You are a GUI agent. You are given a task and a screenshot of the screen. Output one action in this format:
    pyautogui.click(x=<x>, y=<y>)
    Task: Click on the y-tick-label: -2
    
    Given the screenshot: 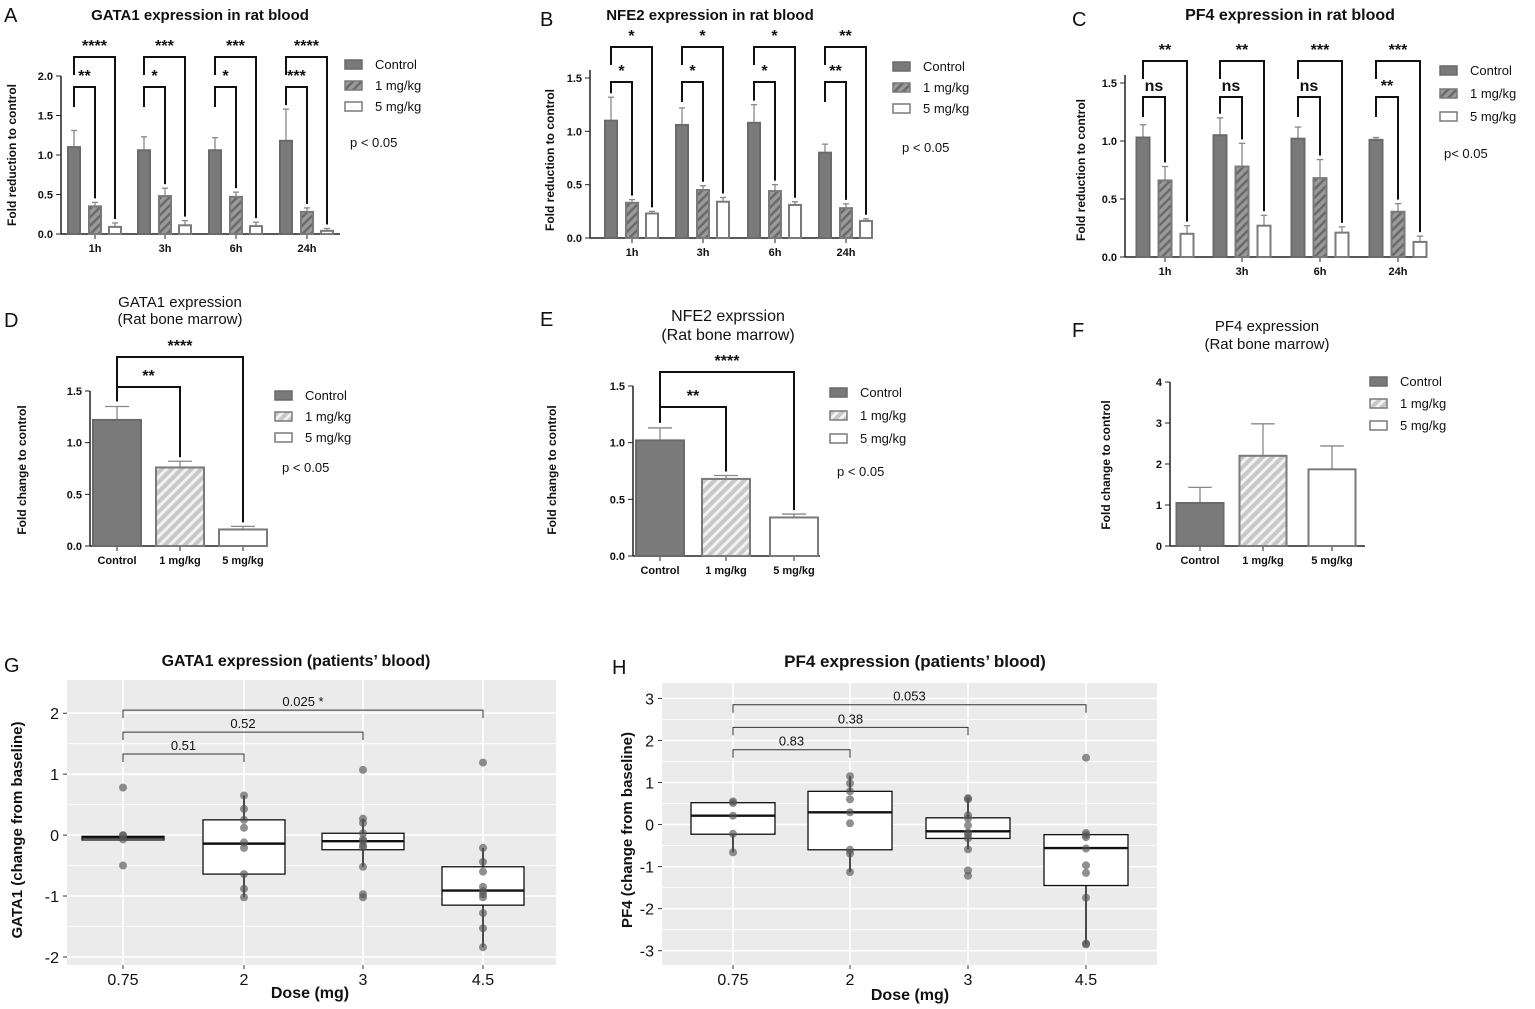 What is the action you would take?
    pyautogui.click(x=647, y=910)
    